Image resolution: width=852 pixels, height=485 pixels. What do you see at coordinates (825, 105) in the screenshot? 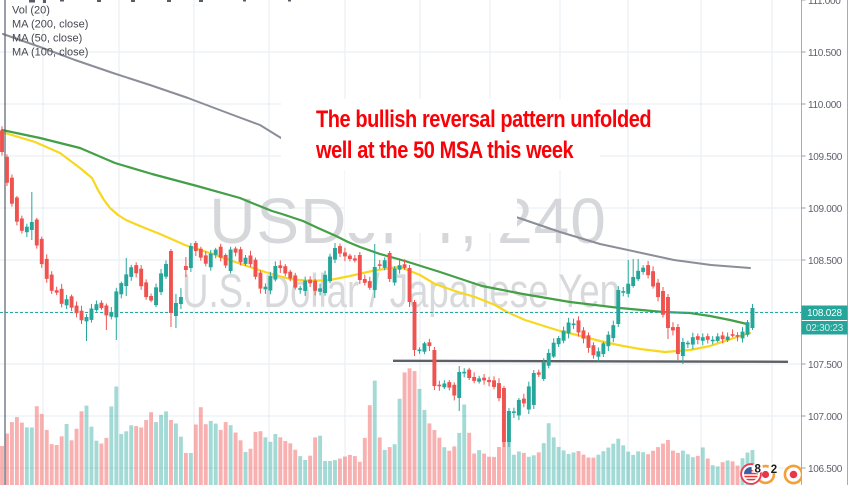
I see `svg-text: 110.000` at bounding box center [825, 105].